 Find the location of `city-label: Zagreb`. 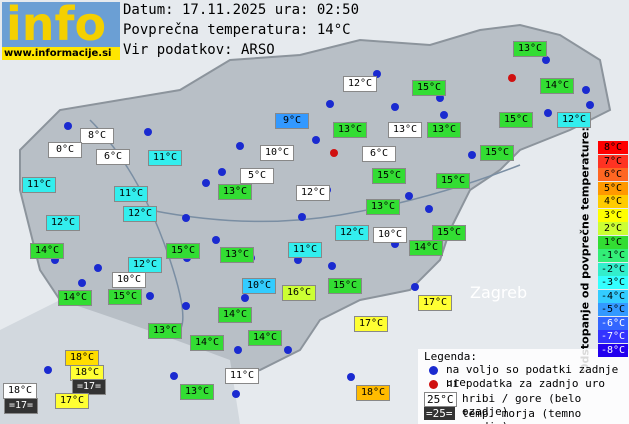

city-label: Zagreb is located at coordinates (499, 292).